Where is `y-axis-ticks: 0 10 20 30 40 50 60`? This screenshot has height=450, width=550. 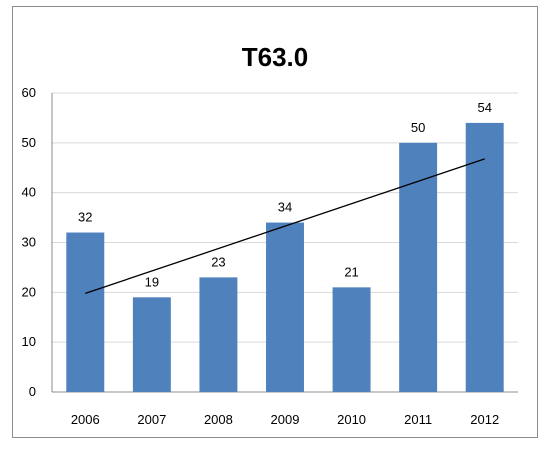
y-axis-ticks: 0 10 20 30 40 50 60 is located at coordinates (29, 242).